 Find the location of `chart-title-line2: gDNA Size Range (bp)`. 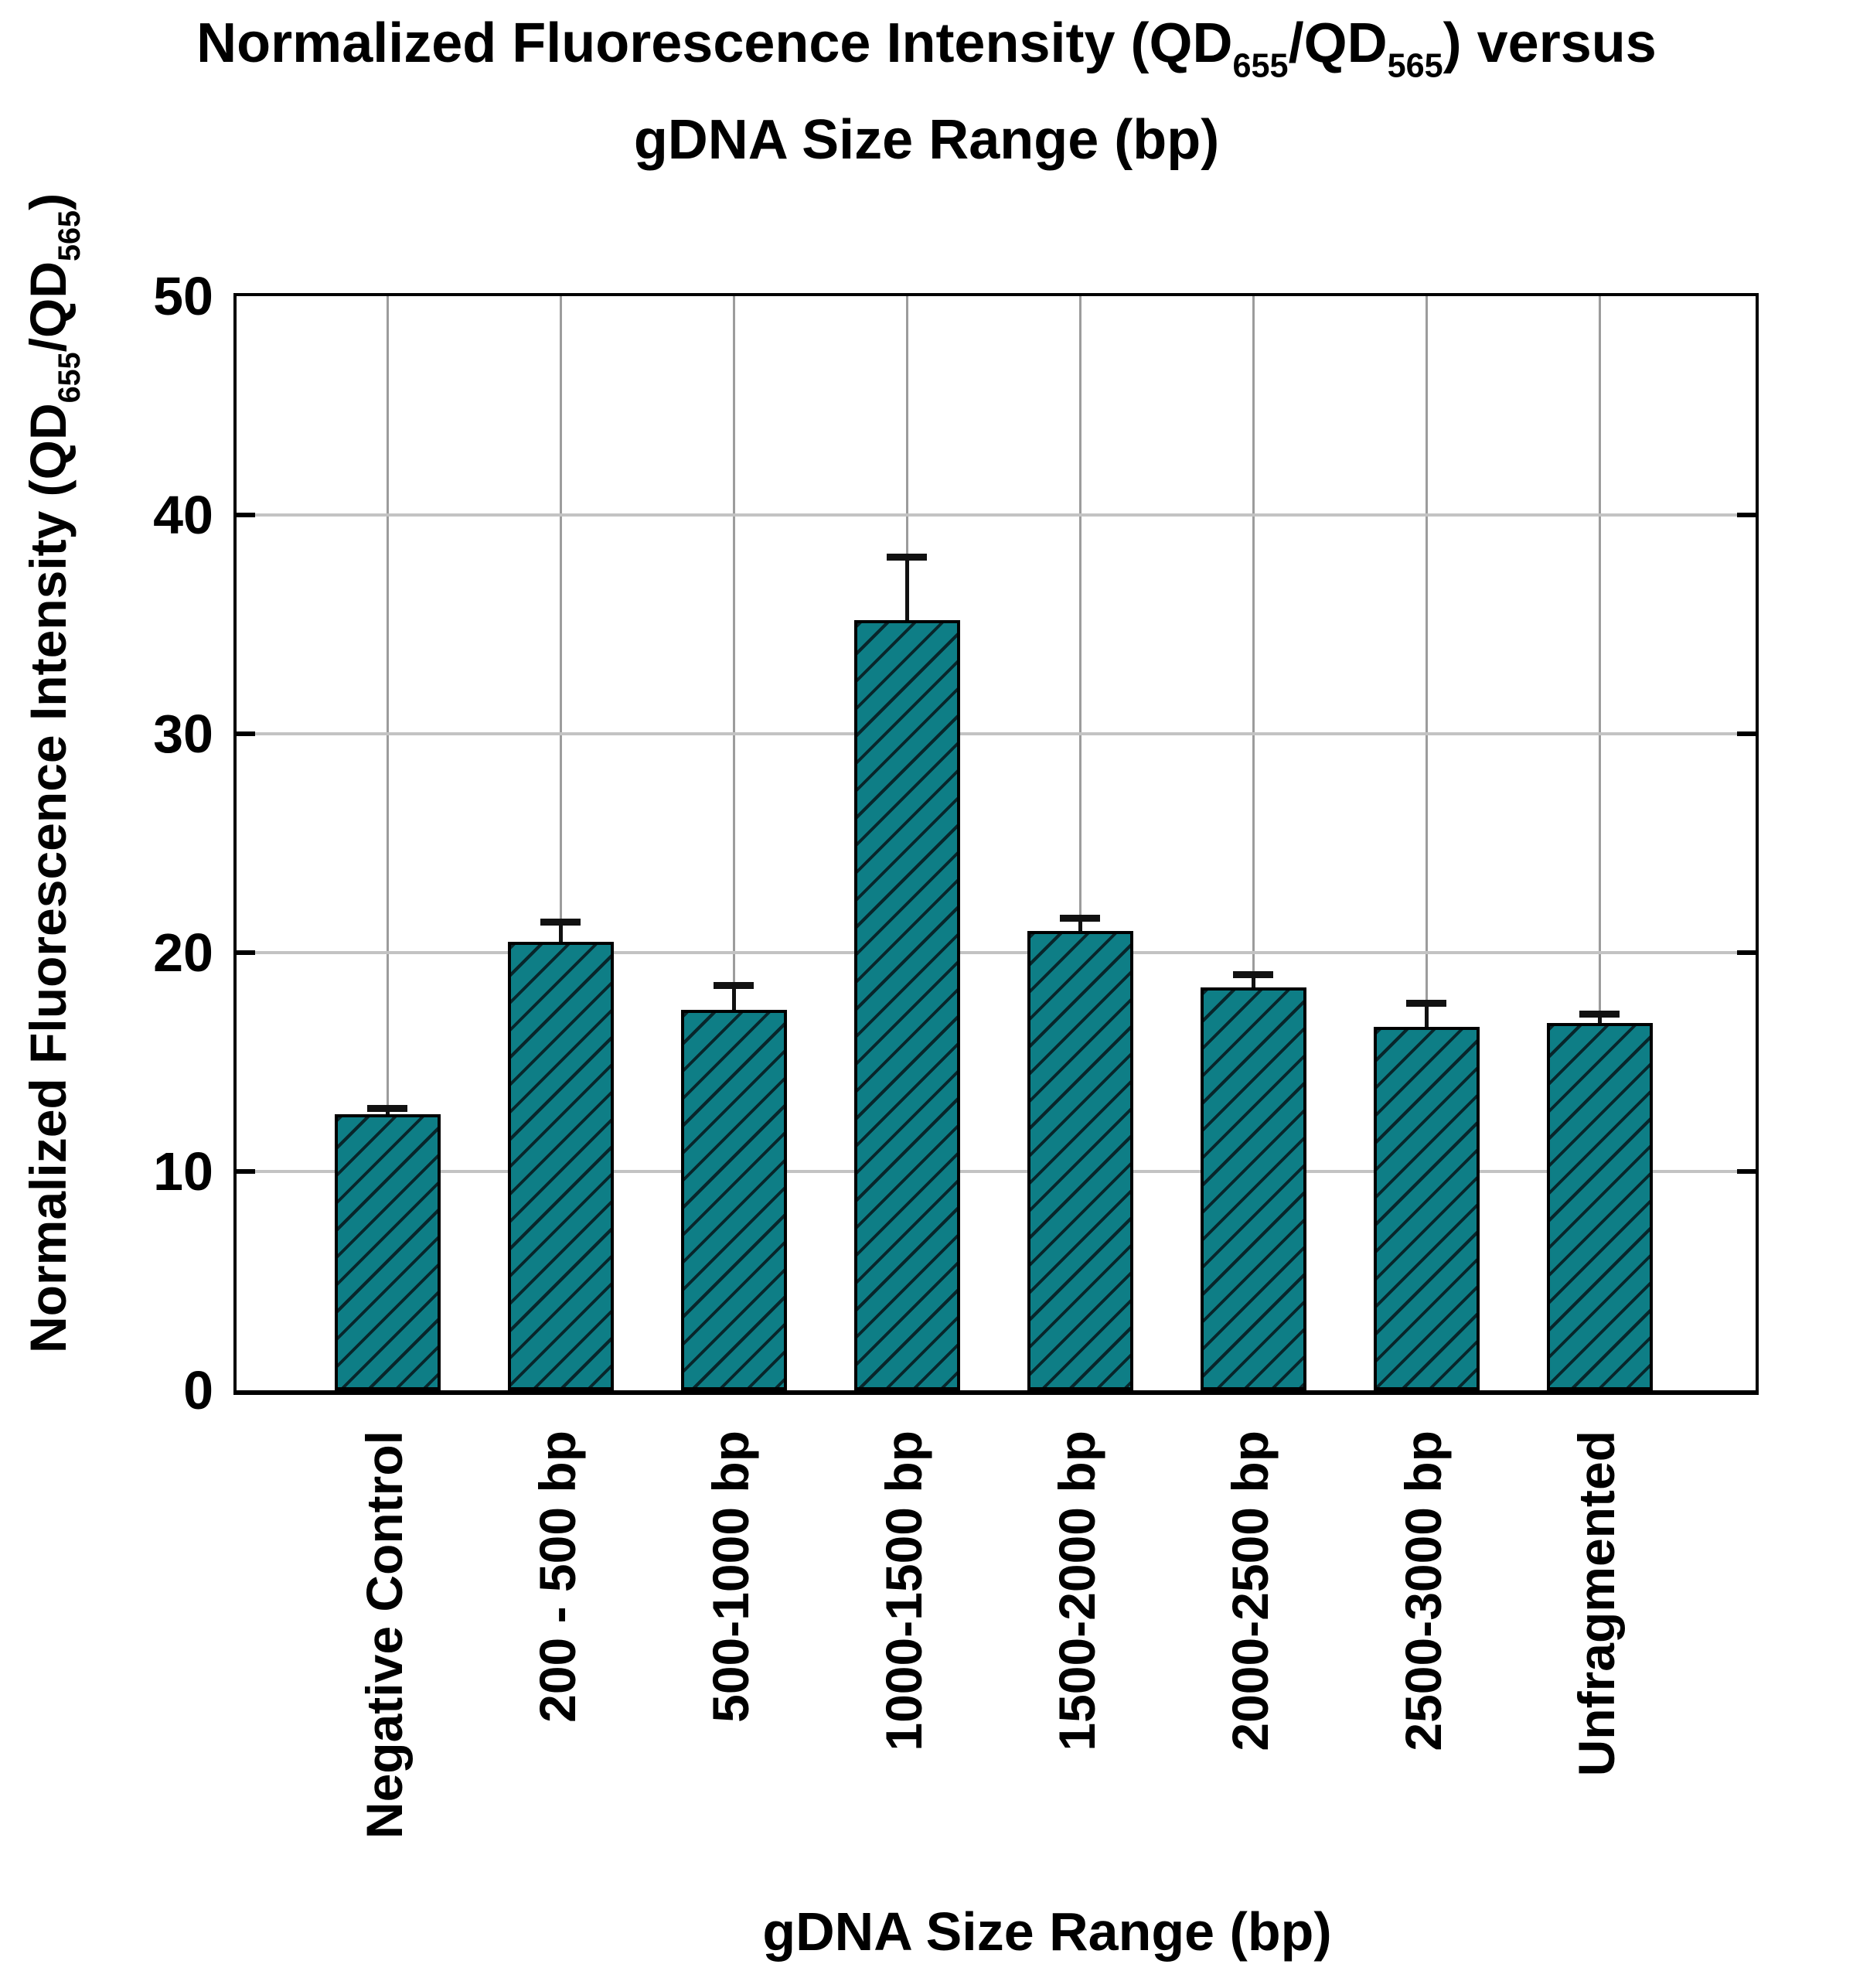

chart-title-line2: gDNA Size Range (bp) is located at coordinates (926, 140).